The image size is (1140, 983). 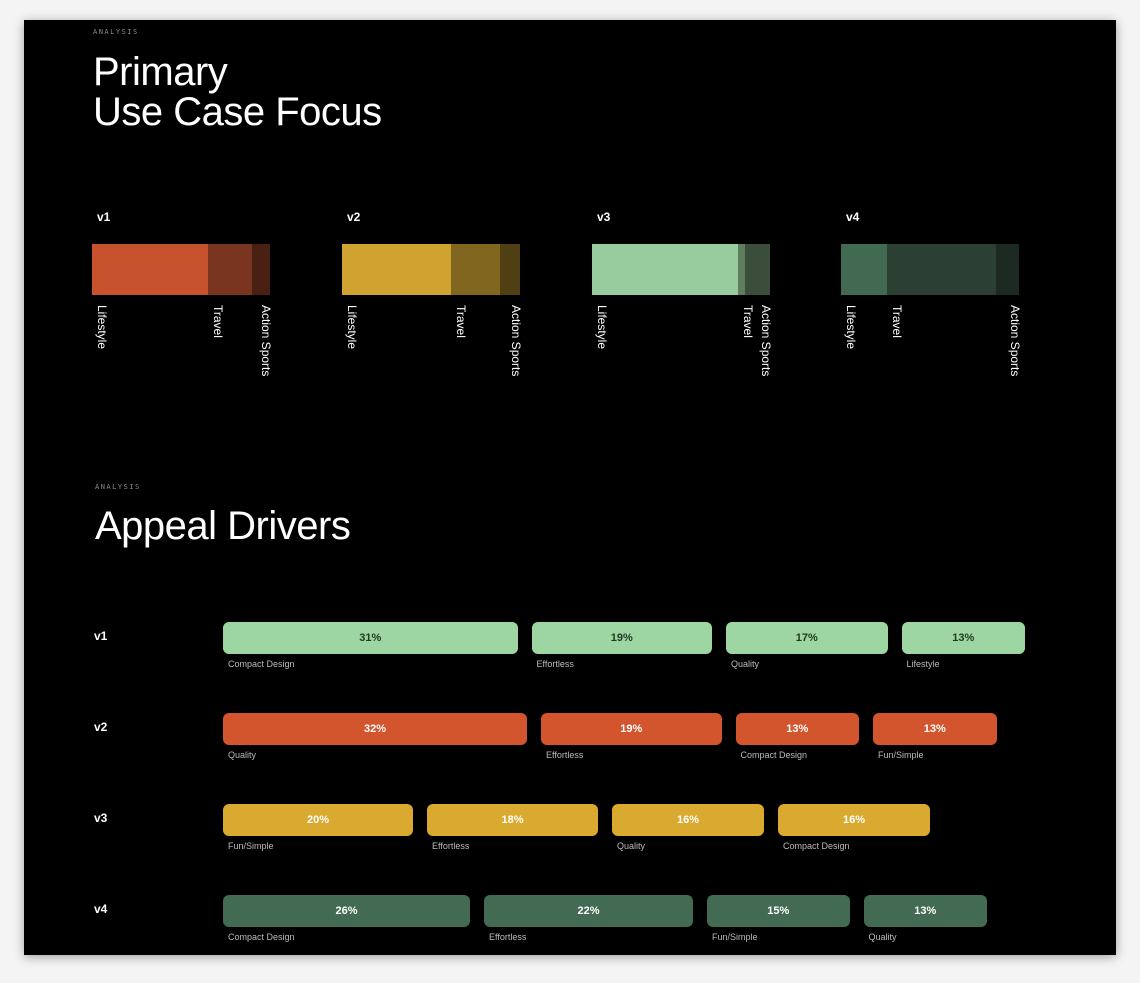 I want to click on stack-label-v1: v1, so click(x=104, y=217).